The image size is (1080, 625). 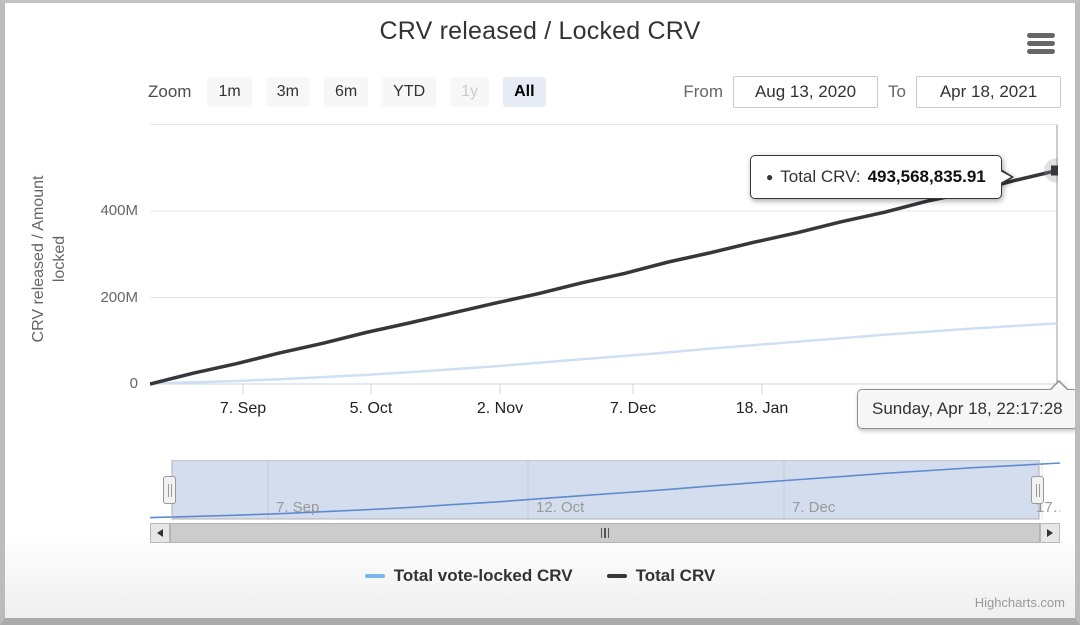 I want to click on legend-item-total-crv: Total CRV, so click(x=661, y=576).